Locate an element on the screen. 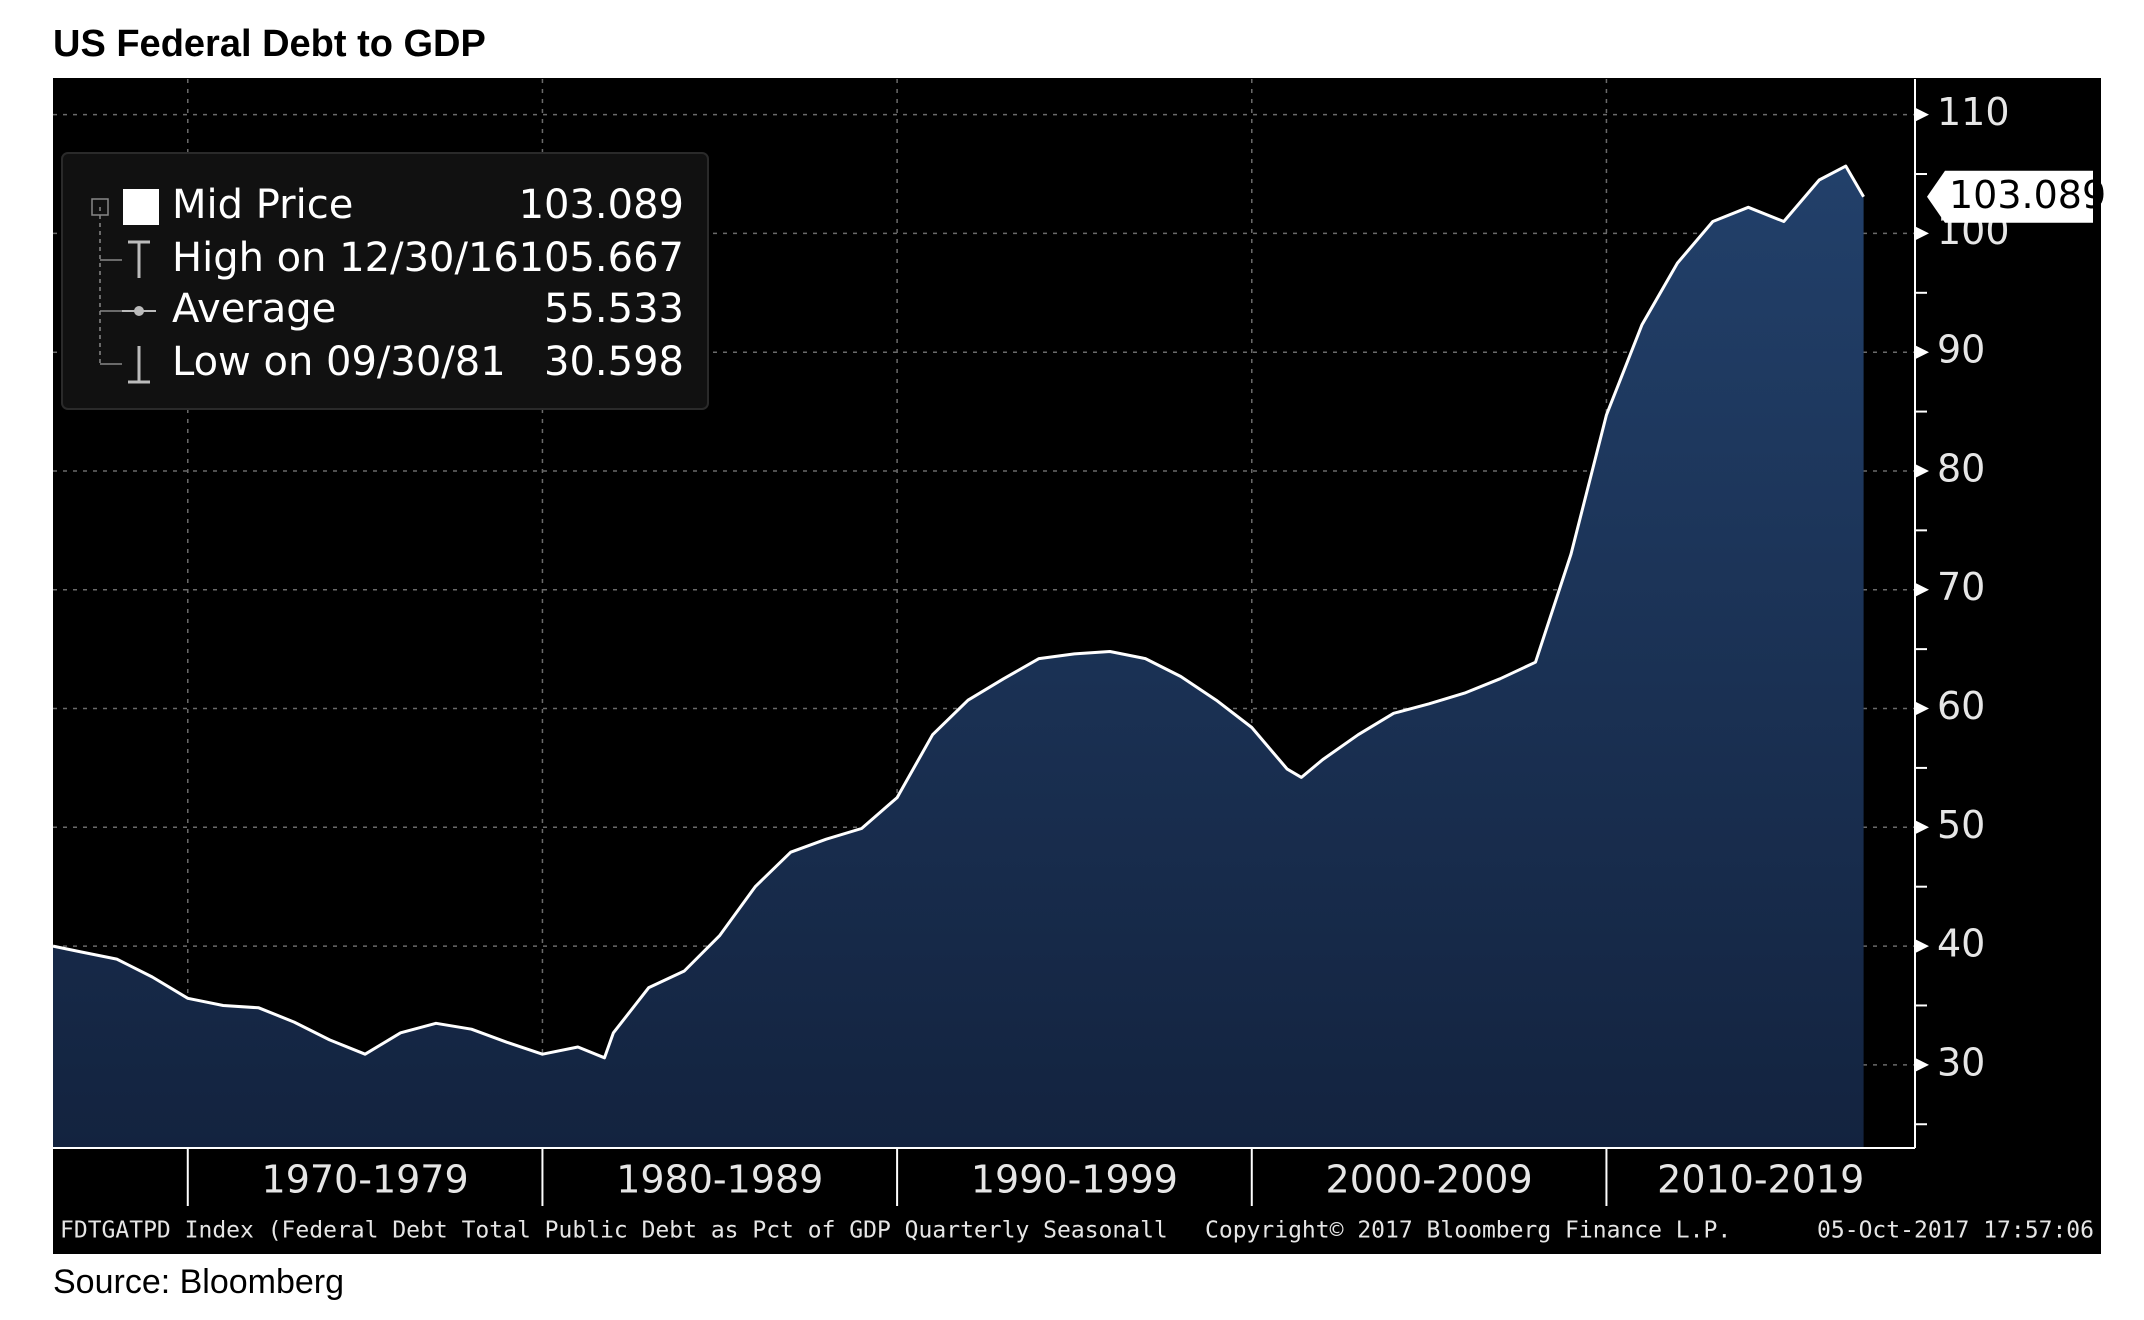  legend-label: Low on 09/30/81 is located at coordinates (339, 362).